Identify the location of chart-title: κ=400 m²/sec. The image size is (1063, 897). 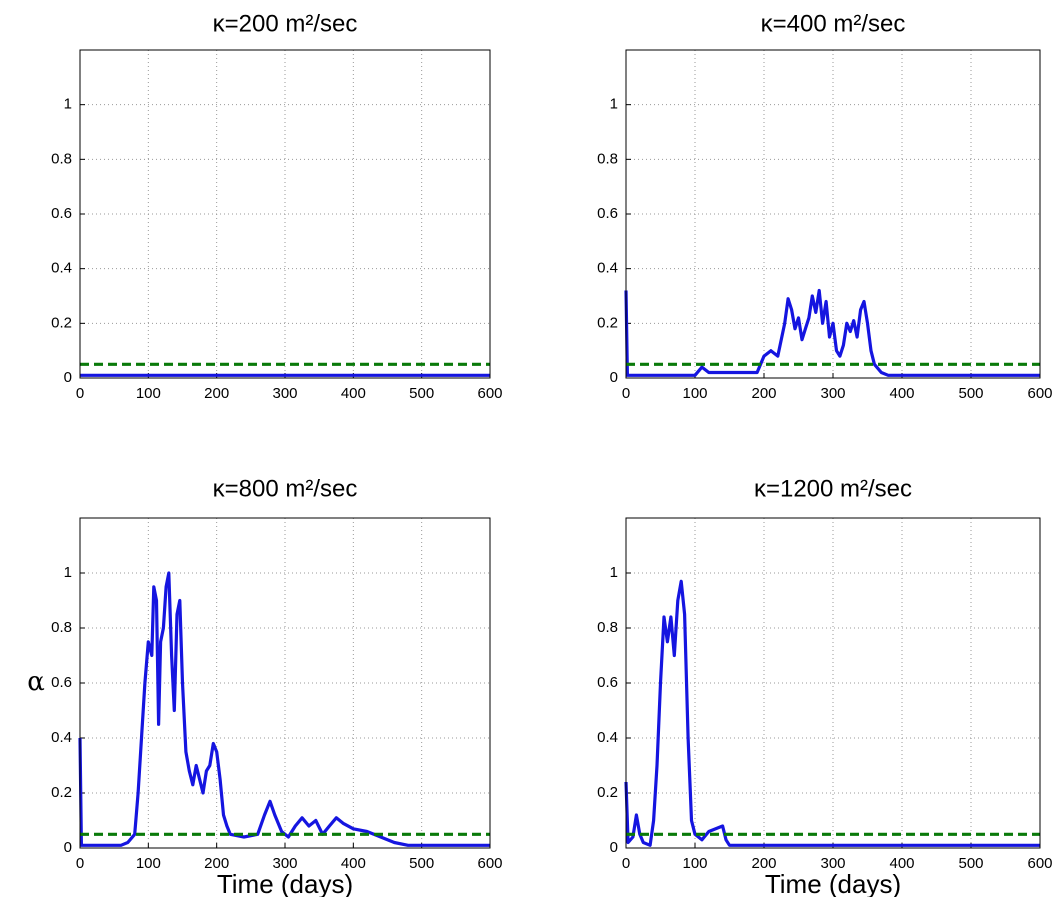
(833, 23).